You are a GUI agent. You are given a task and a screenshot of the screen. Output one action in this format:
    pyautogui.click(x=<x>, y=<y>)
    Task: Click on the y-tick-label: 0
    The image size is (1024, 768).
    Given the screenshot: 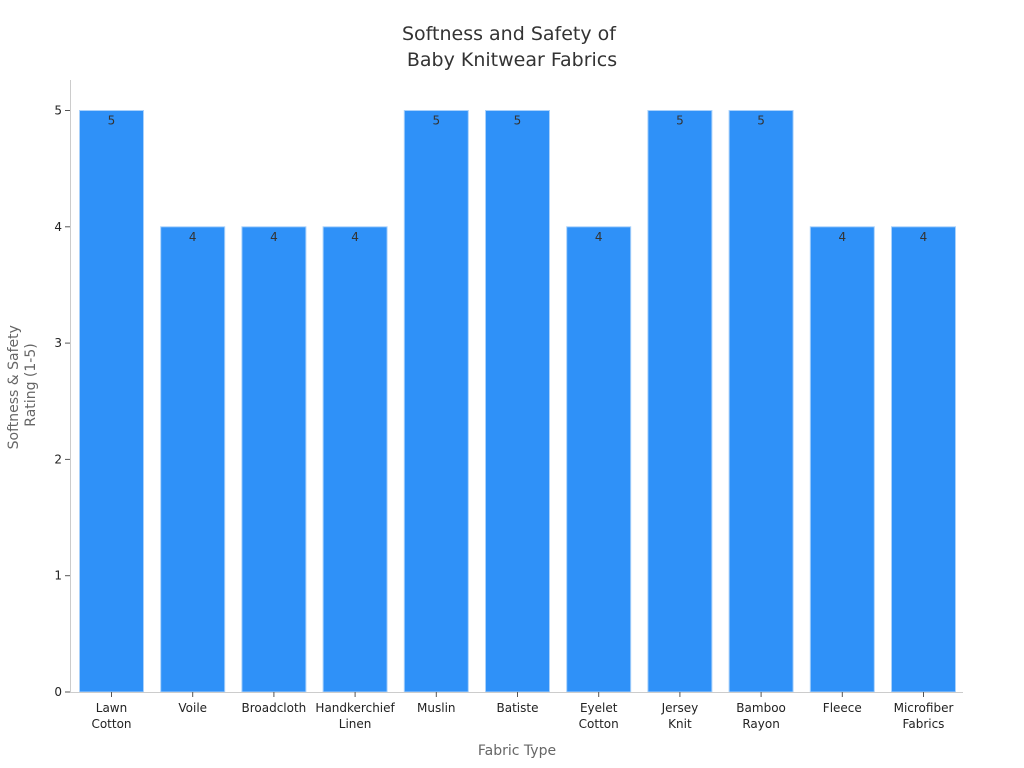 What is the action you would take?
    pyautogui.click(x=58, y=692)
    